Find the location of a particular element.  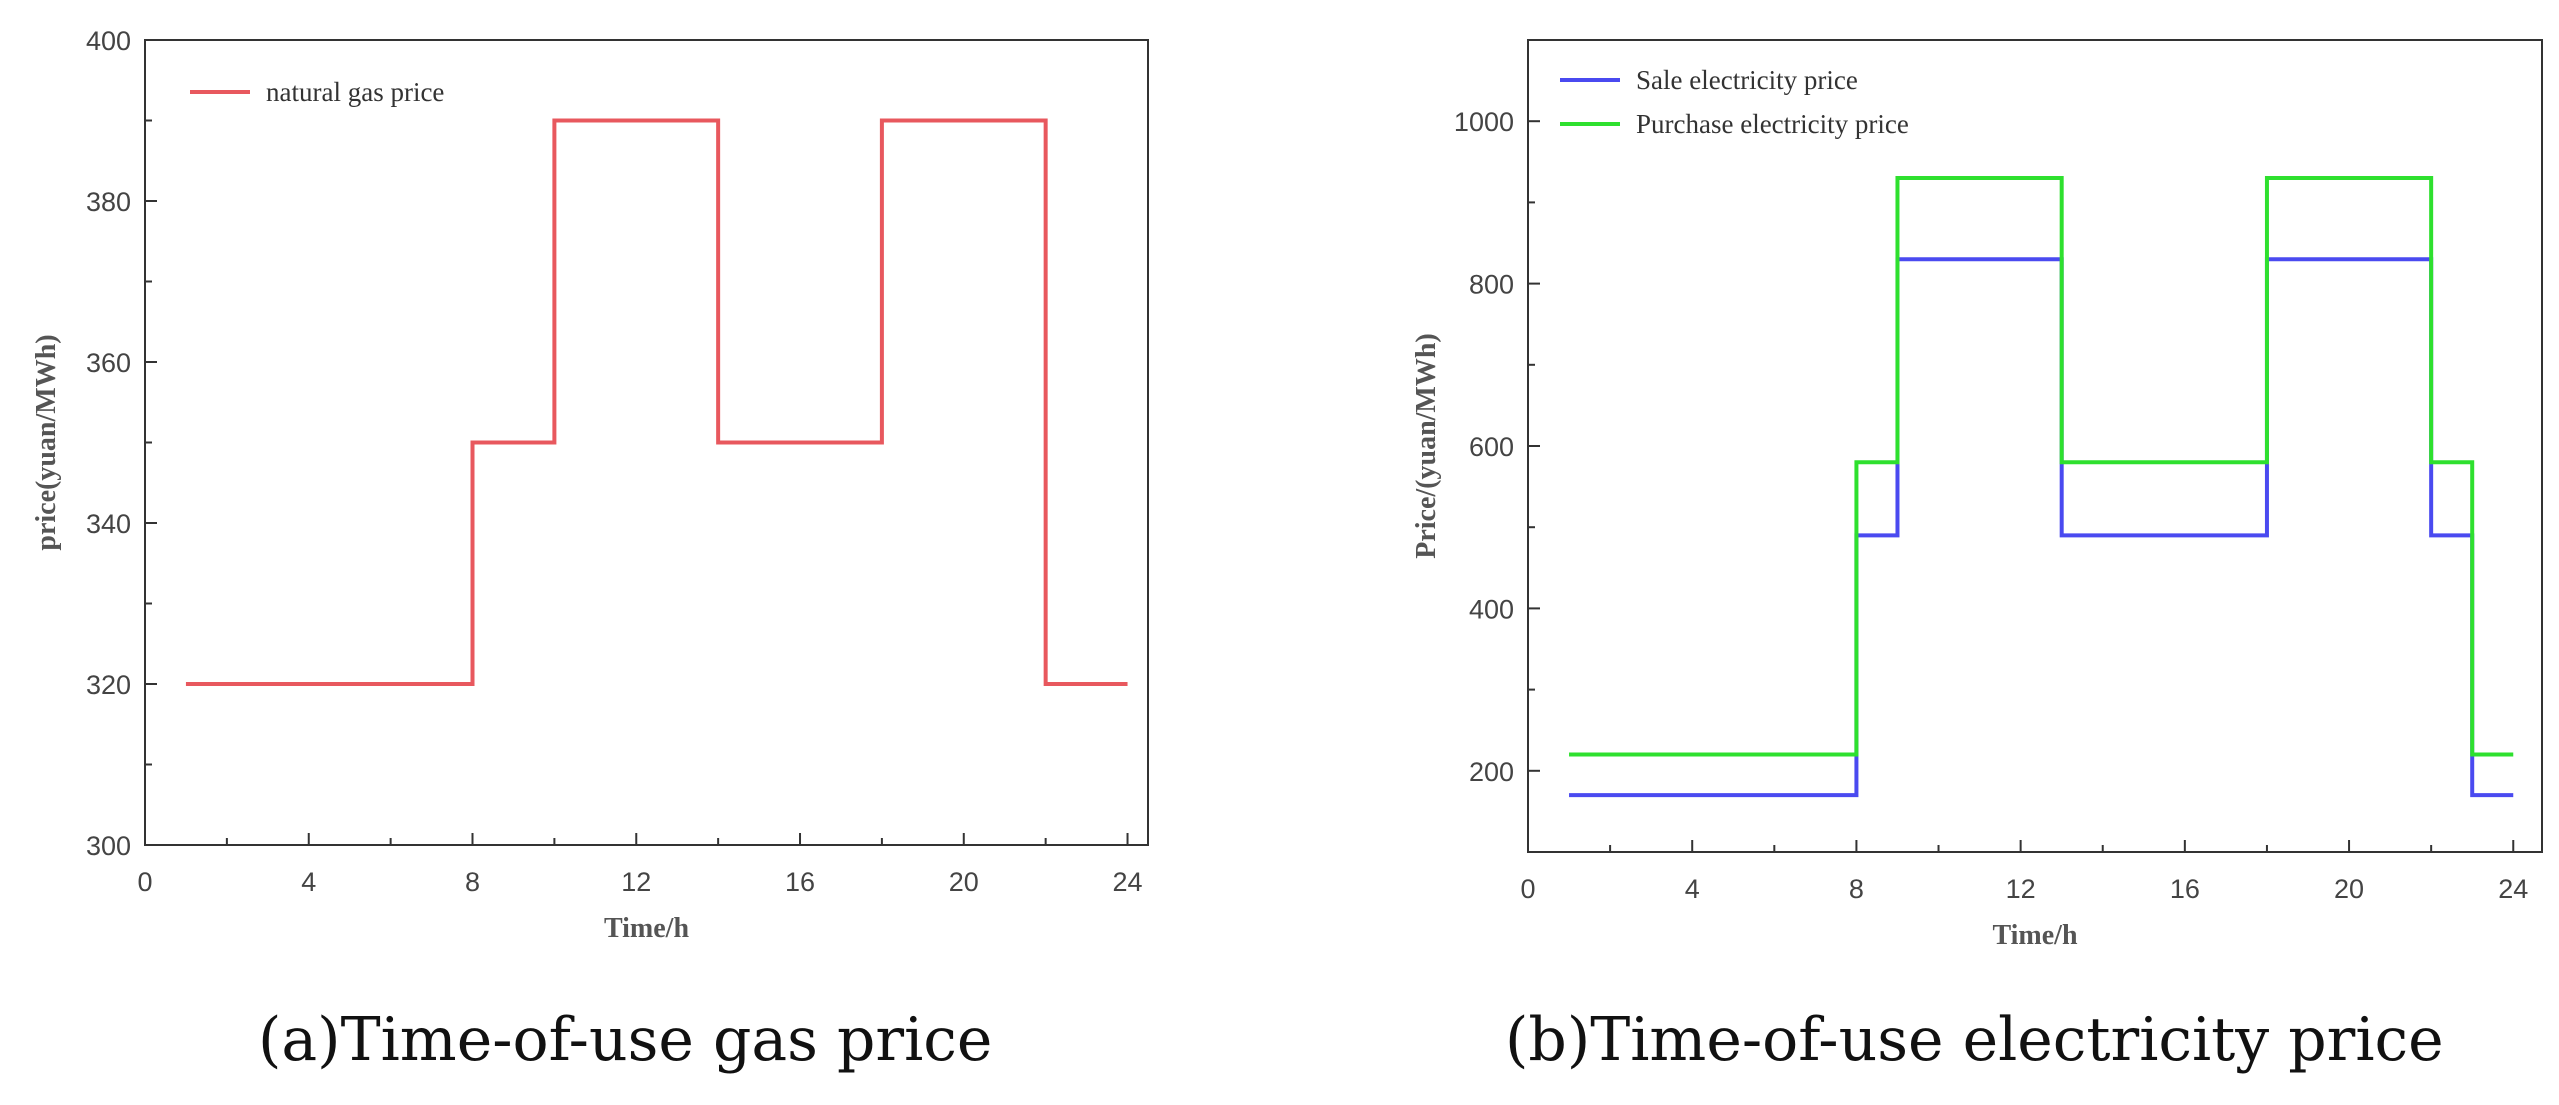

y-tick-label: 1000 is located at coordinates (1484, 122).